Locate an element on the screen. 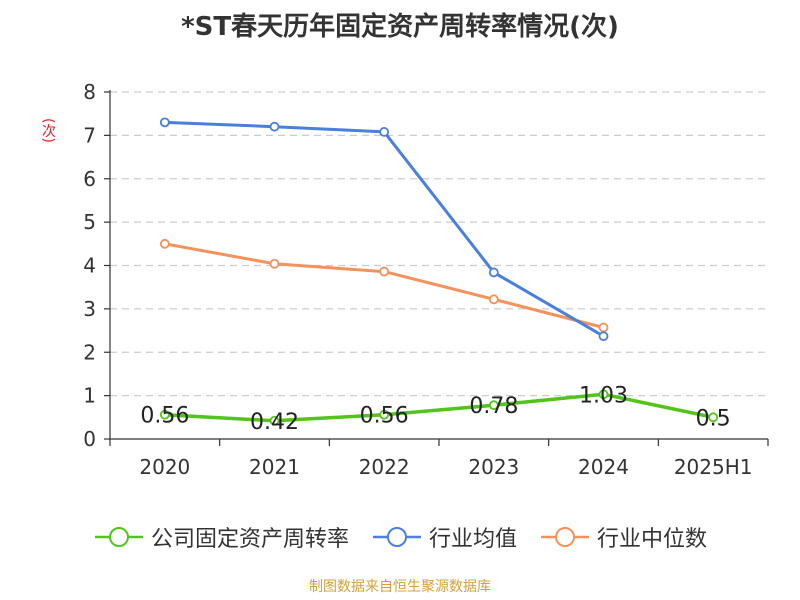 The width and height of the screenshot is (800, 600). y-tick-label: 5 is located at coordinates (89, 222).